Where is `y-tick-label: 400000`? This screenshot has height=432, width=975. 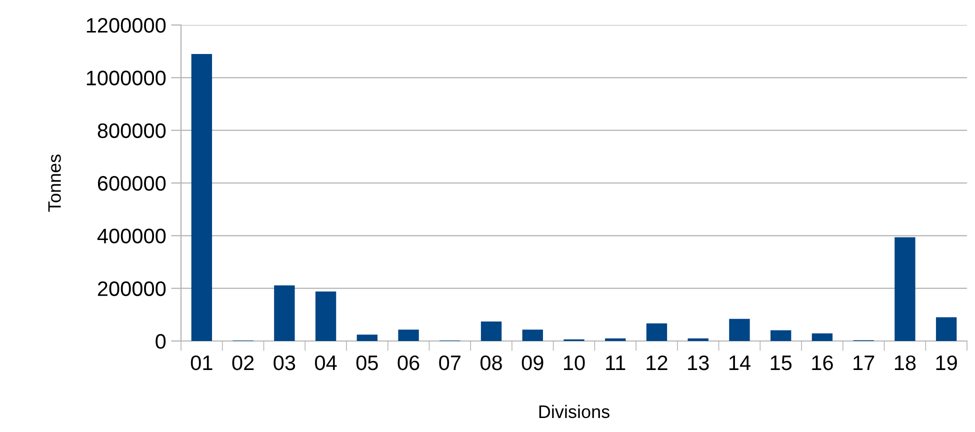
y-tick-label: 400000 is located at coordinates (131, 236).